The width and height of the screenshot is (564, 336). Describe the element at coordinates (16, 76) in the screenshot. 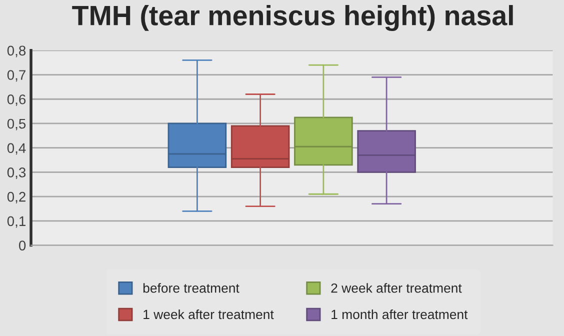

I see `y-tick-label: 0,7` at that location.